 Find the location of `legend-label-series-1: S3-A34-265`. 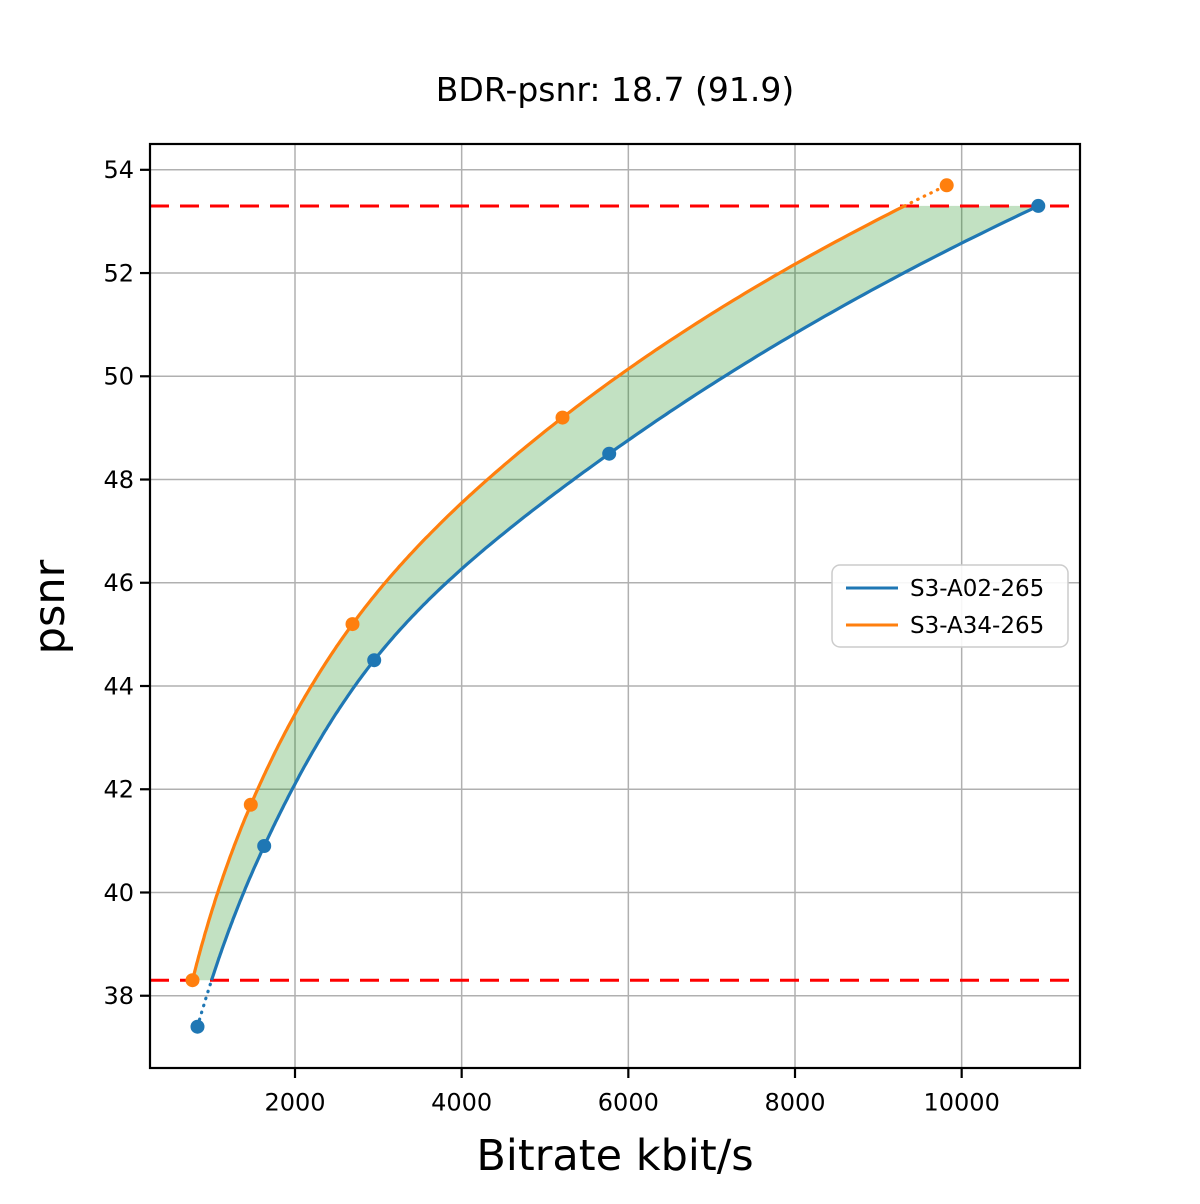

legend-label-series-1: S3-A34-265 is located at coordinates (977, 626).